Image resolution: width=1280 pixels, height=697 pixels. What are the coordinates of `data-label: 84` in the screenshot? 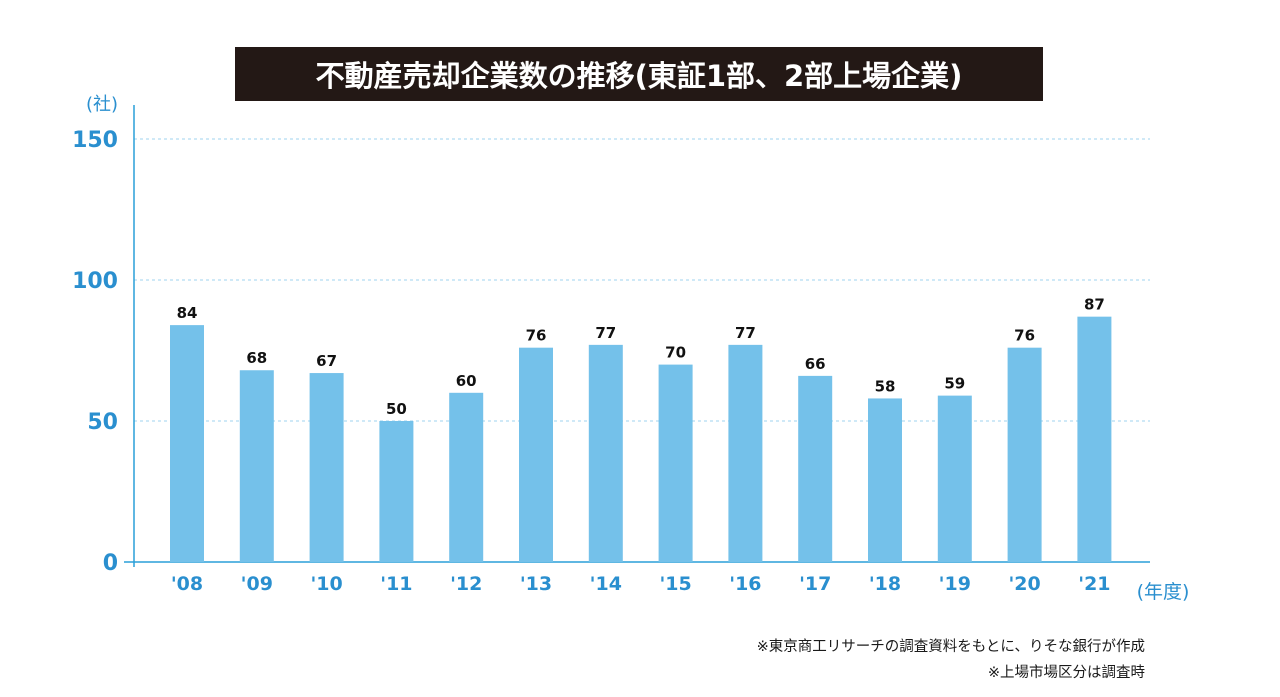 It's located at (187, 313).